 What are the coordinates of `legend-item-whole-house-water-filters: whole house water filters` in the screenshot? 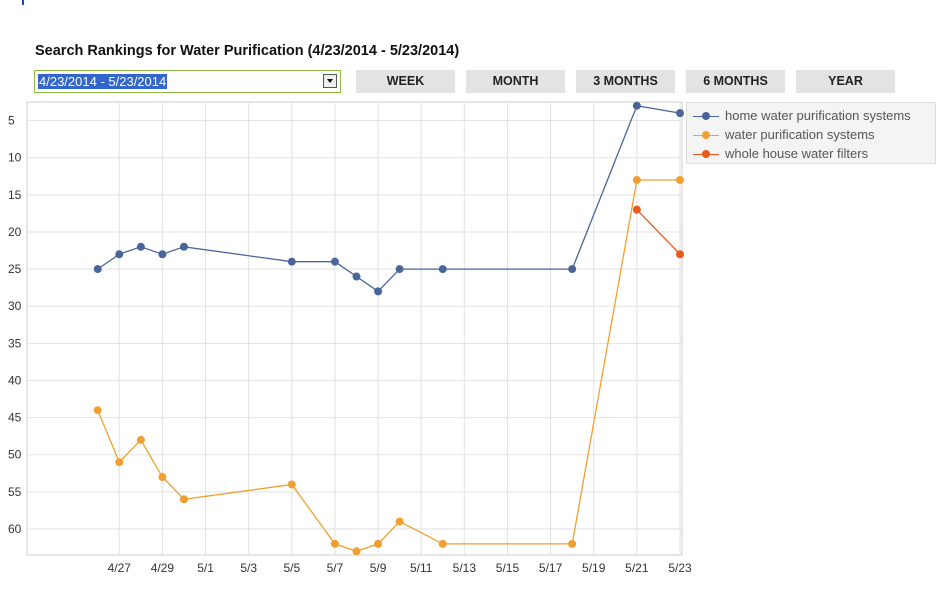 It's located at (813, 154).